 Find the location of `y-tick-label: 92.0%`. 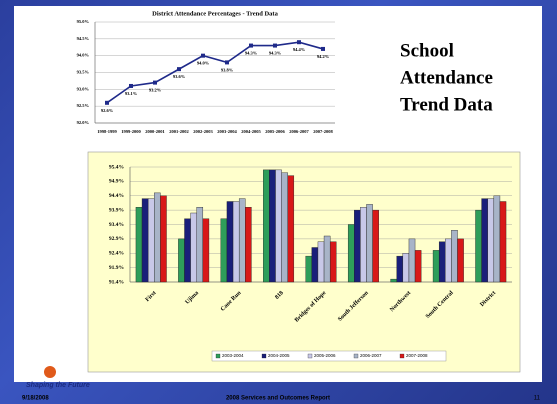

y-tick-label: 92.0% is located at coordinates (83, 122).